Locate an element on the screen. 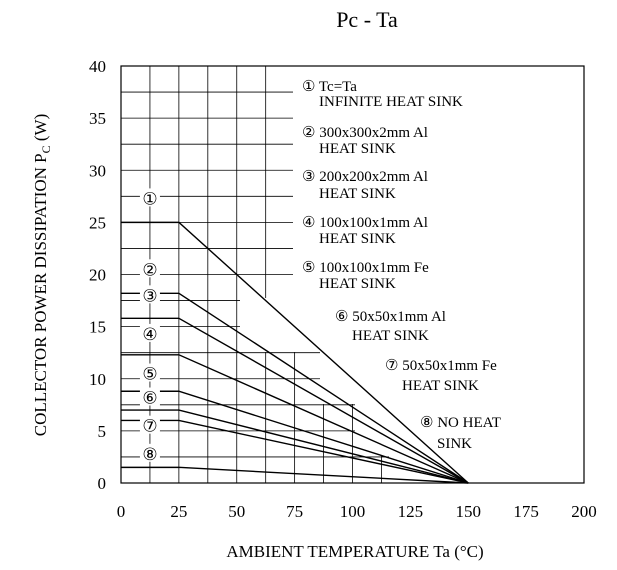 The image size is (617, 570). series-marker-5: ⑤ is located at coordinates (149, 374).